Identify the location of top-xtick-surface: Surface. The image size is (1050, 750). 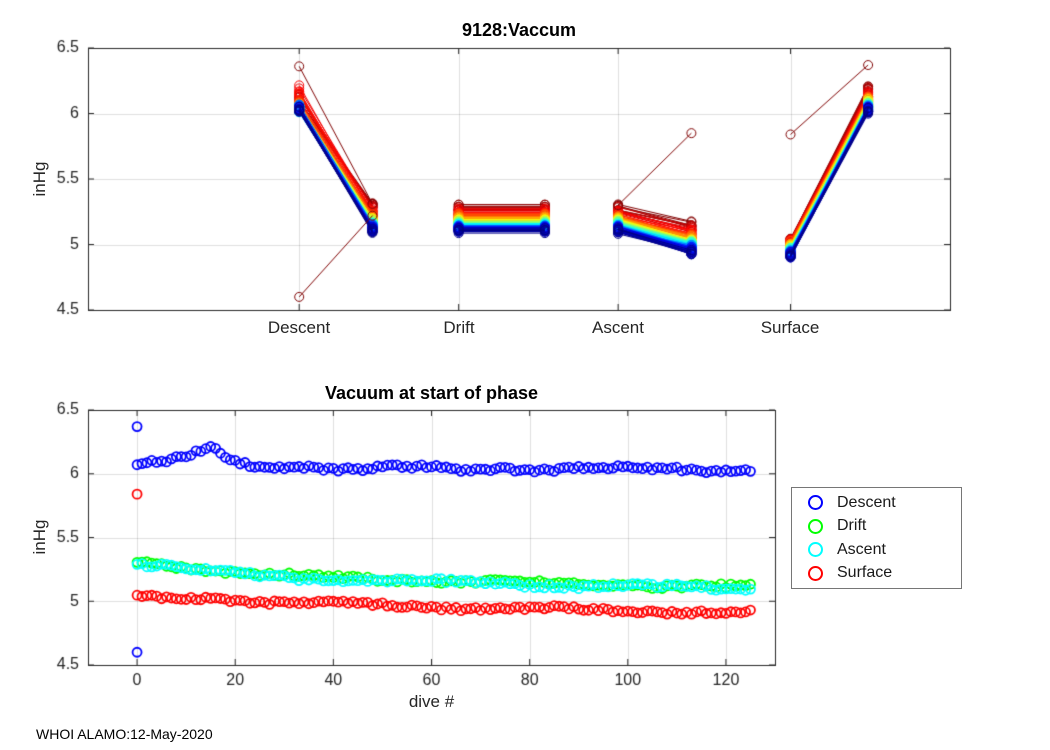
(790, 327).